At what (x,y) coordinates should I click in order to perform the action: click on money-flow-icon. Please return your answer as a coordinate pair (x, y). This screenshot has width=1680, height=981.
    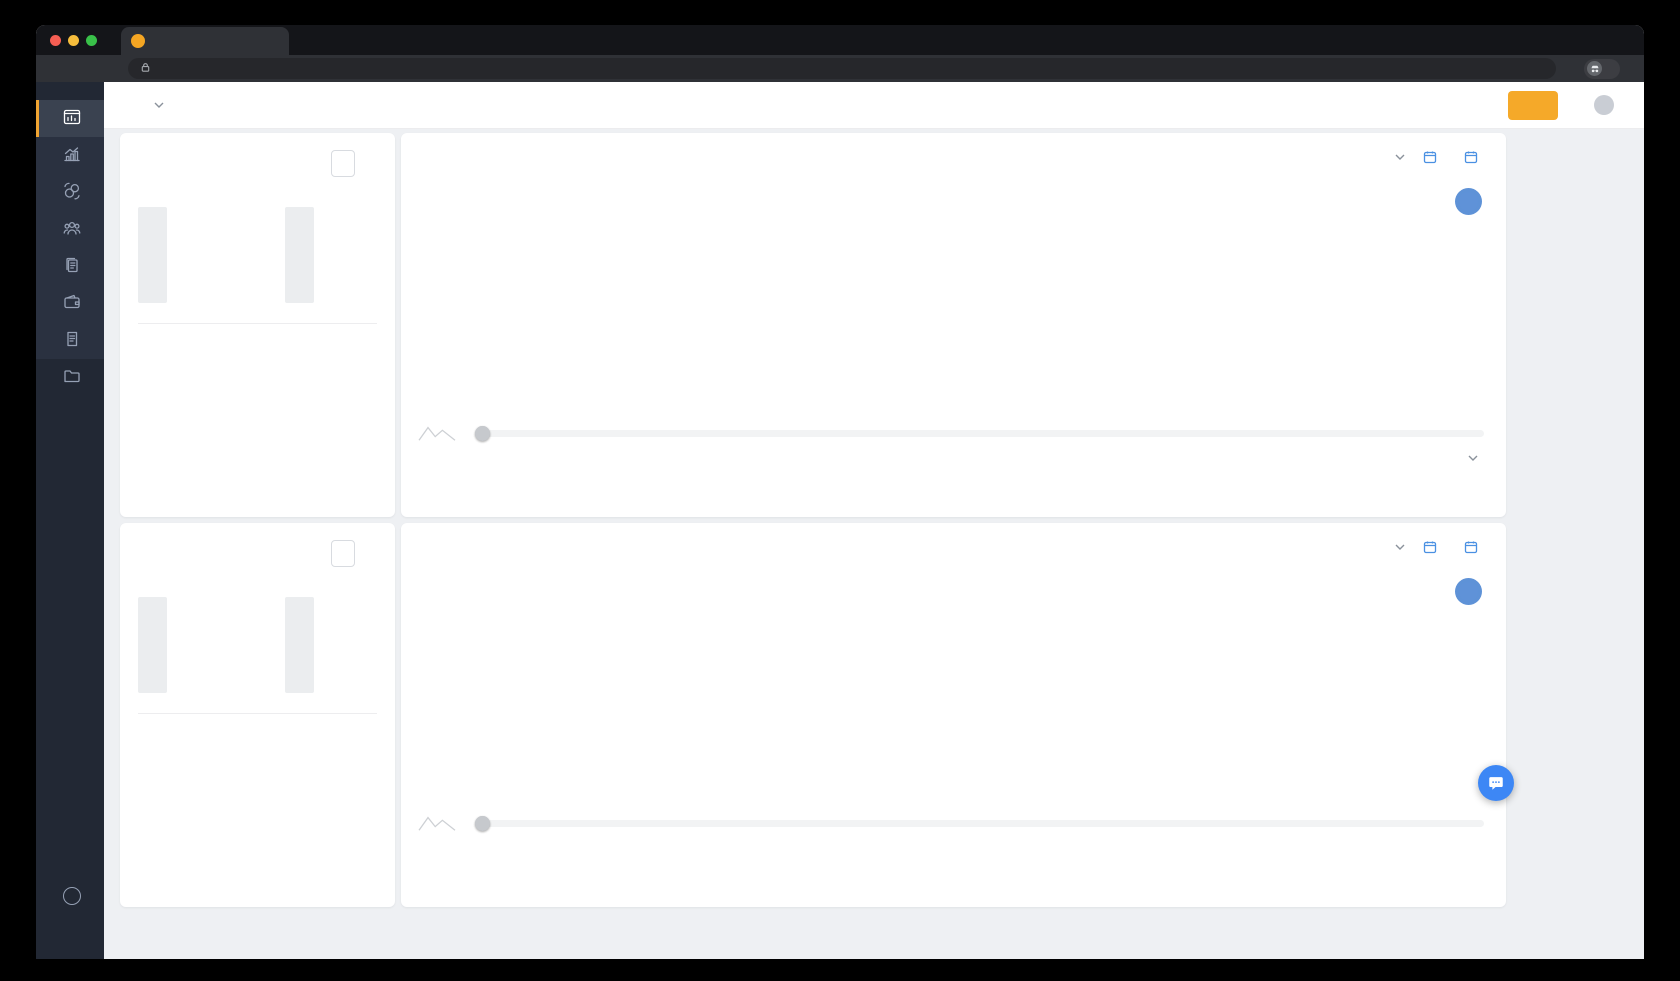
    Looking at the image, I should click on (72, 191).